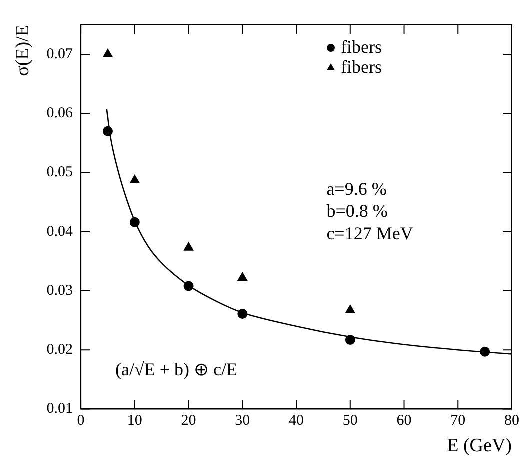 The width and height of the screenshot is (532, 470). I want to click on y-tick-label: 0.06, so click(60, 114).